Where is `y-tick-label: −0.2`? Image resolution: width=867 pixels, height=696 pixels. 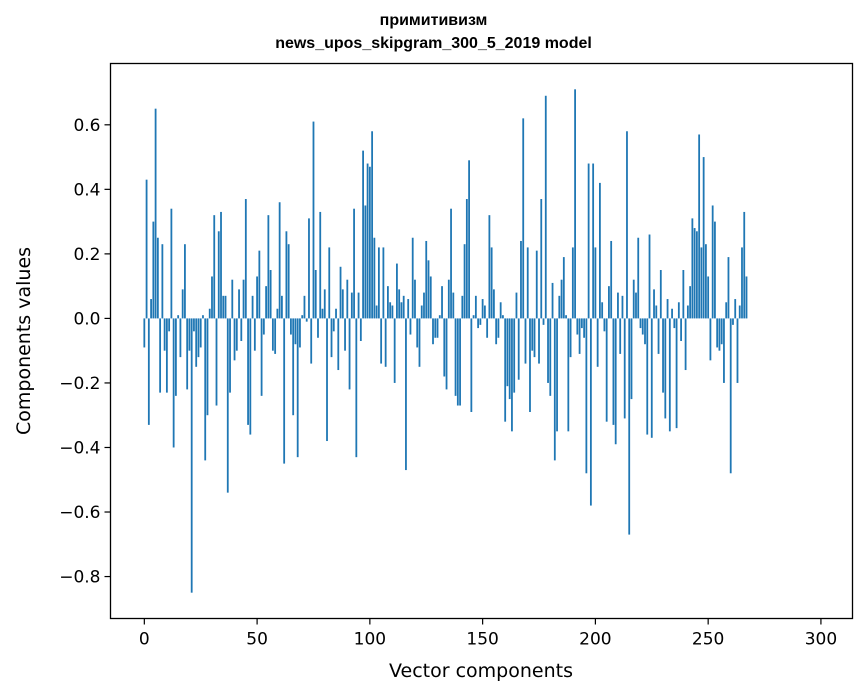 y-tick-label: −0.2 is located at coordinates (79, 384).